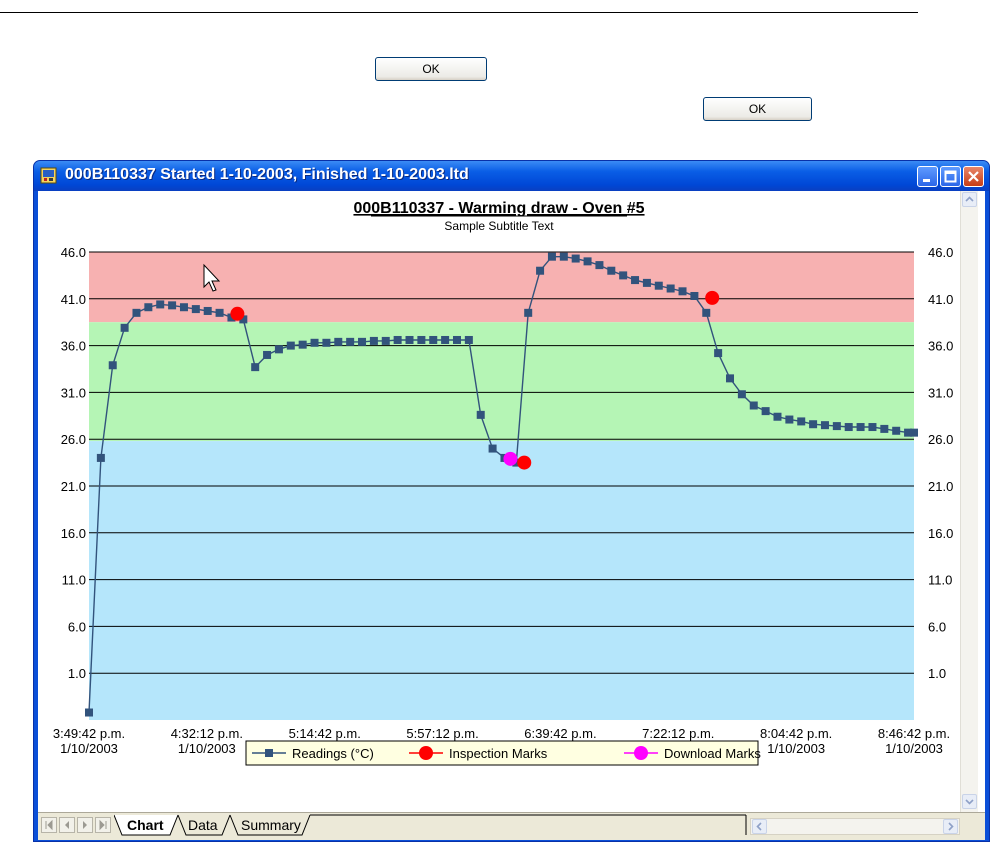 This screenshot has width=995, height=846. What do you see at coordinates (73, 346) in the screenshot?
I see `y-tick-label-left: 36.0` at bounding box center [73, 346].